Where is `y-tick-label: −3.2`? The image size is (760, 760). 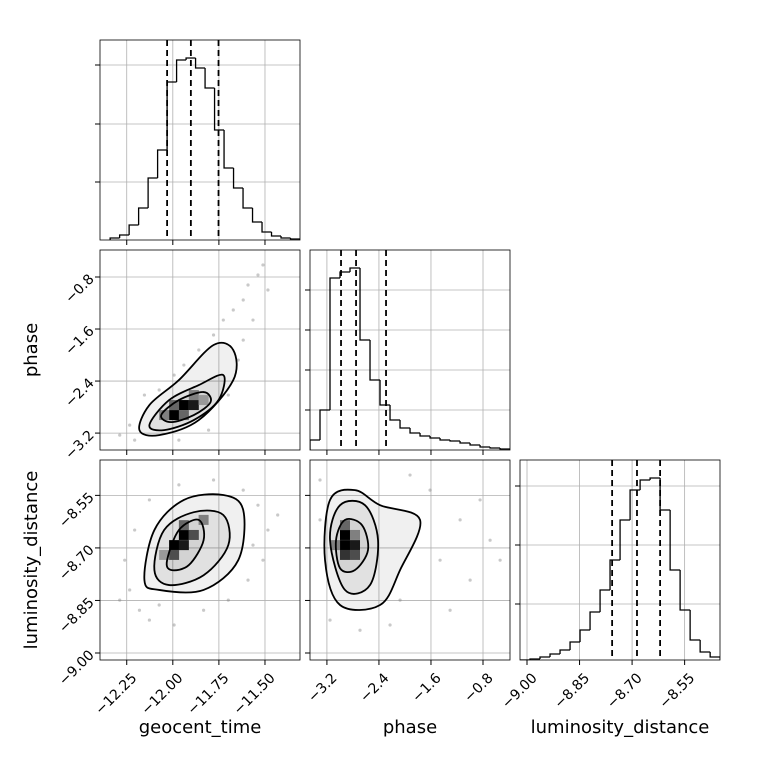 y-tick-label: −3.2 is located at coordinates (79, 444).